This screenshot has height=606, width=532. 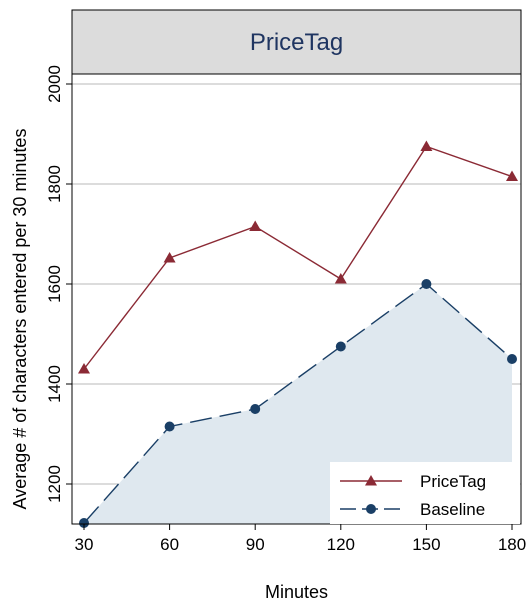 I want to click on y-tick-label-1400: 1400, so click(x=54, y=384).